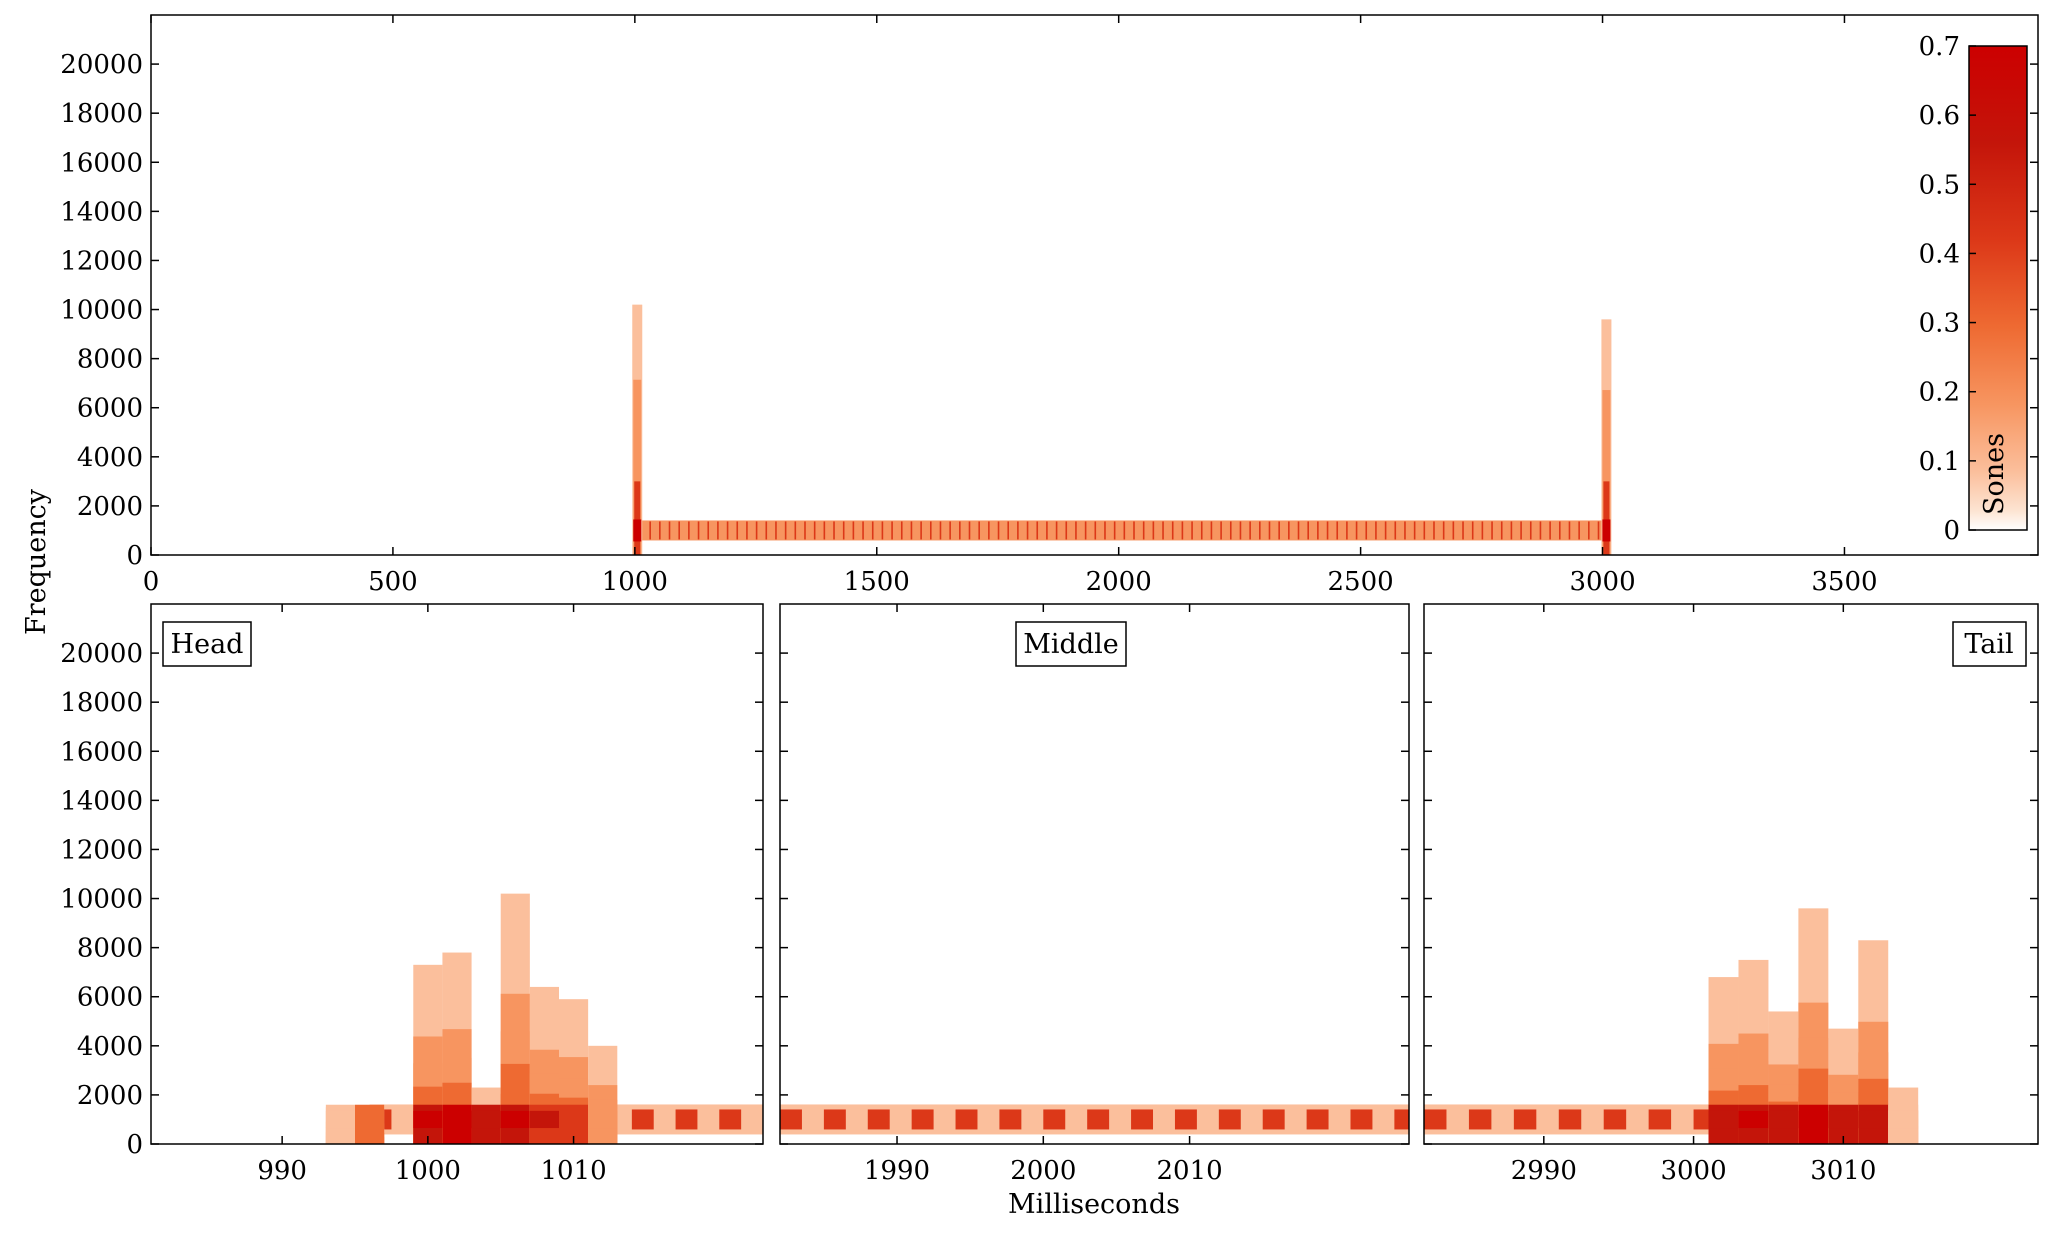  What do you see at coordinates (134, 1145) in the screenshot?
I see `y-tick-label: 0` at bounding box center [134, 1145].